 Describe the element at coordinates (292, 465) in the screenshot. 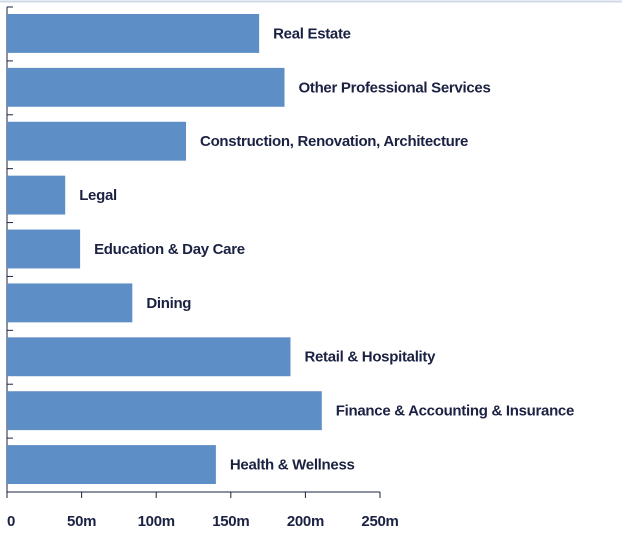

I see `category-label: Health & Wellness` at that location.